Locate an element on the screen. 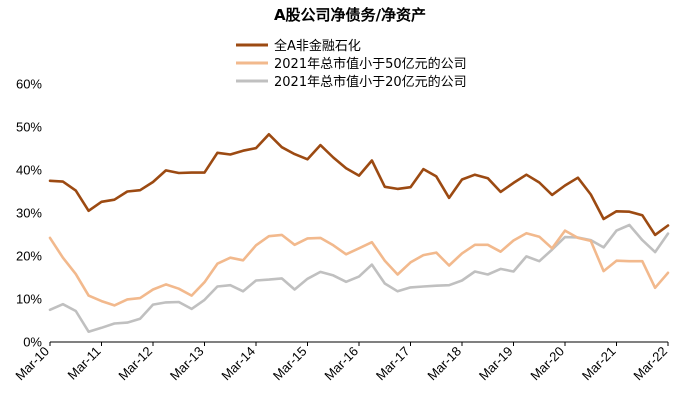  x-tick-label: Mar-18 is located at coordinates (444, 364).